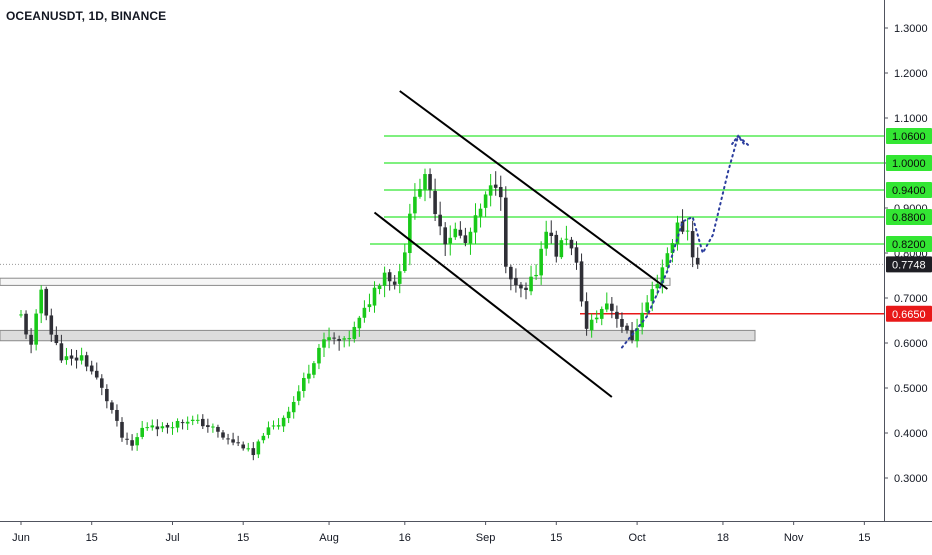  What do you see at coordinates (533, 190) in the screenshot?
I see `channel-upper-line` at bounding box center [533, 190].